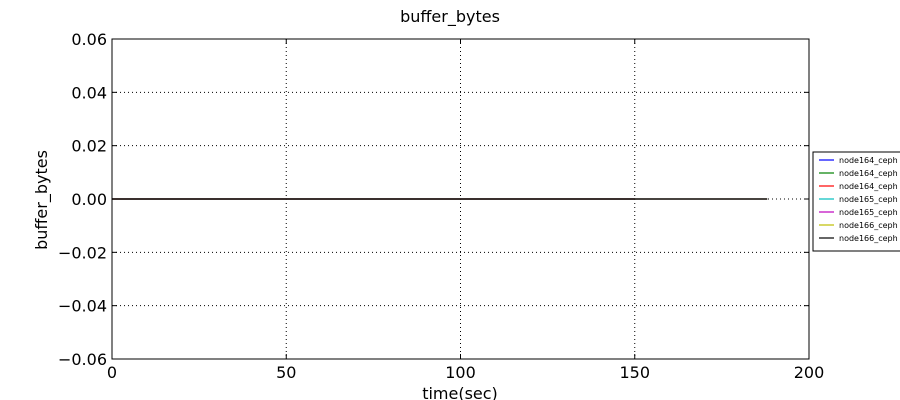 Image resolution: width=900 pixels, height=400 pixels. I want to click on x-tick-label: 0, so click(112, 372).